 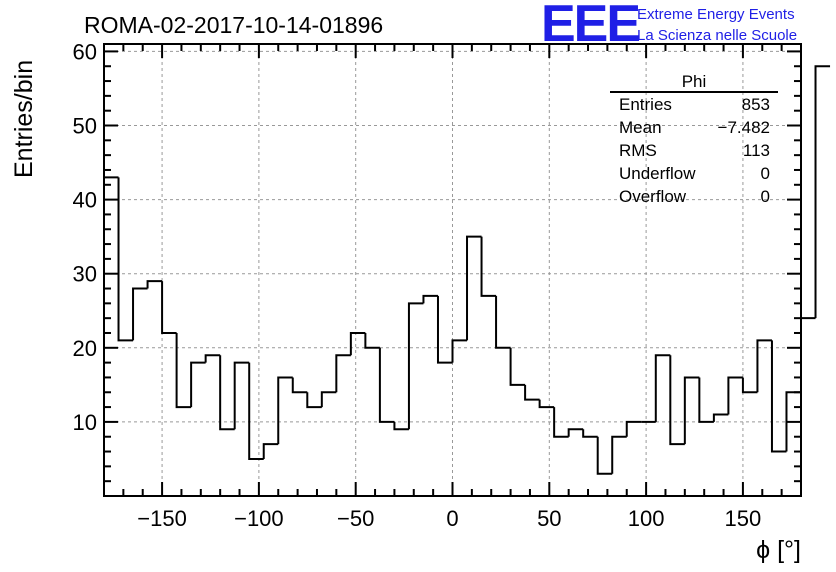 What do you see at coordinates (233, 25) in the screenshot?
I see `chart-title: ROMA-02-2017-10-14-01896` at bounding box center [233, 25].